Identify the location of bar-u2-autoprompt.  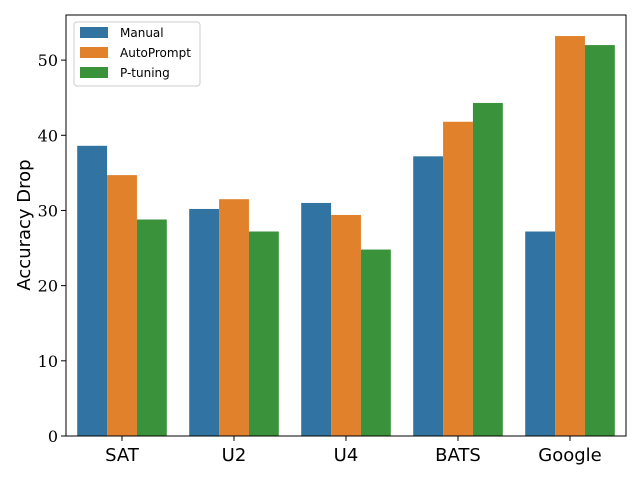
(234, 317).